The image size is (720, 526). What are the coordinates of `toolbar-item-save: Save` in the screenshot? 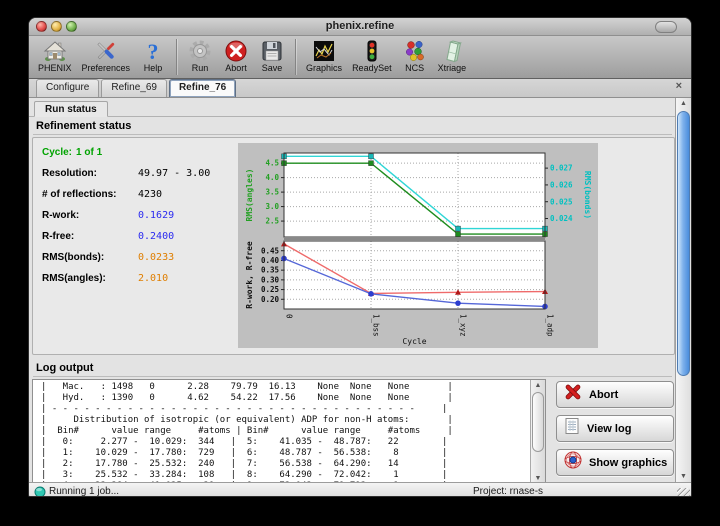 It's located at (272, 57).